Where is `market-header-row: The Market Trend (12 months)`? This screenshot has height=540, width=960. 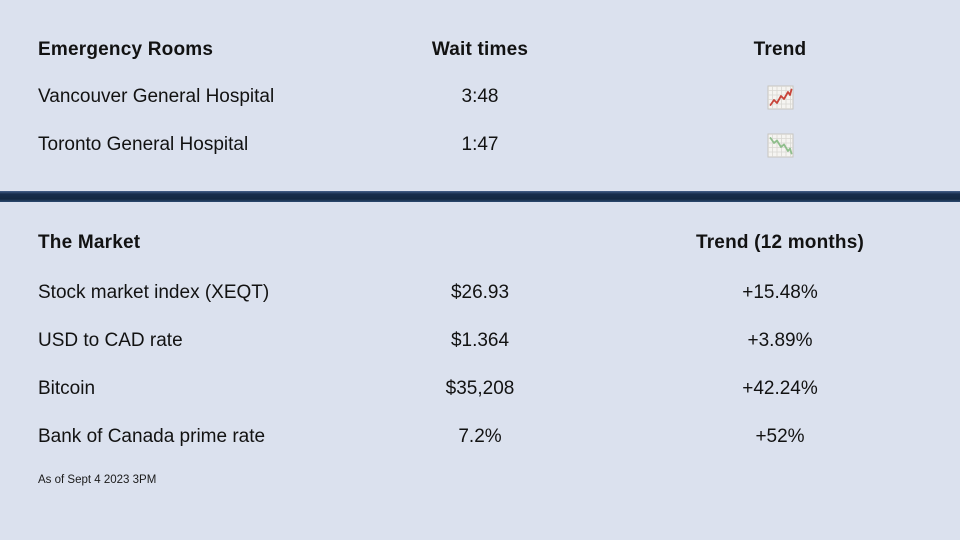 market-header-row: The Market Trend (12 months) is located at coordinates (480, 243).